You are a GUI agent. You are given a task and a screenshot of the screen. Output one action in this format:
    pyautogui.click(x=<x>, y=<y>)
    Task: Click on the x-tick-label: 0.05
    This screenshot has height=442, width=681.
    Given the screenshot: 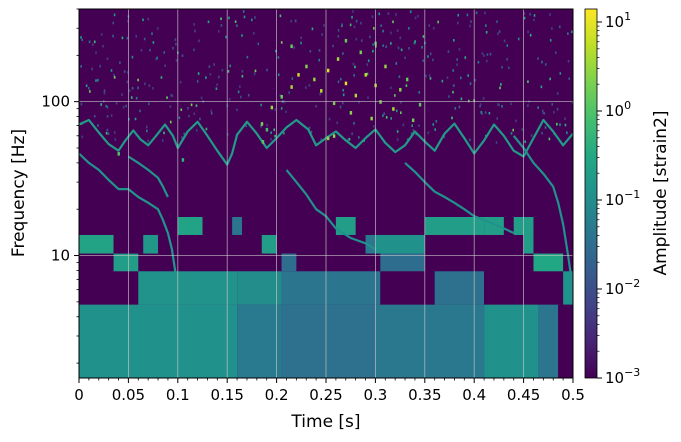 What is the action you would take?
    pyautogui.click(x=128, y=395)
    